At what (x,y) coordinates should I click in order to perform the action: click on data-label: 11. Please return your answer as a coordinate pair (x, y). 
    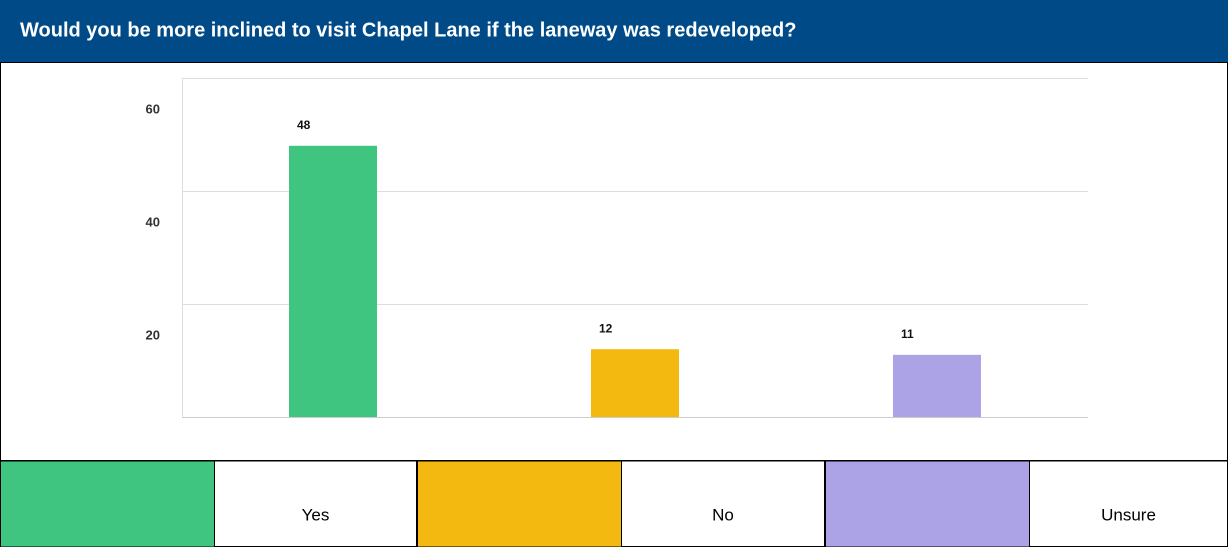
    Looking at the image, I should click on (907, 334).